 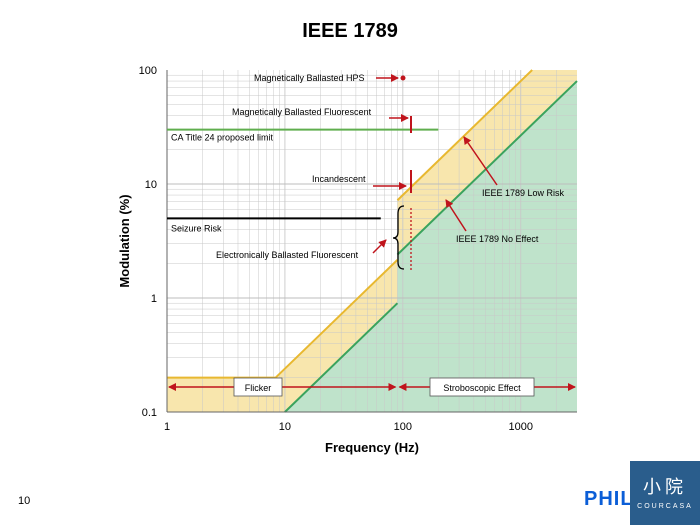 I want to click on hps-marker, so click(x=403, y=78).